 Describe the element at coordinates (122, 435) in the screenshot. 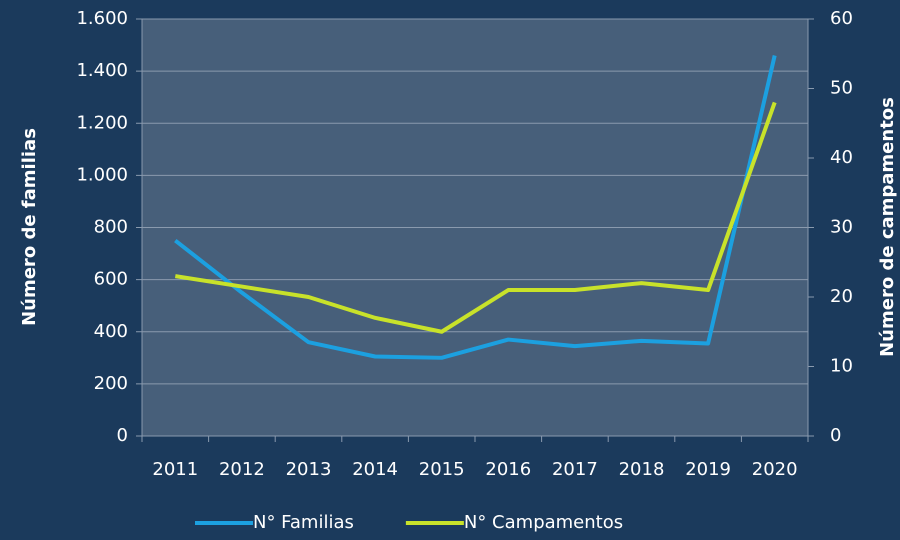

I see `y-tick-label: 0` at that location.